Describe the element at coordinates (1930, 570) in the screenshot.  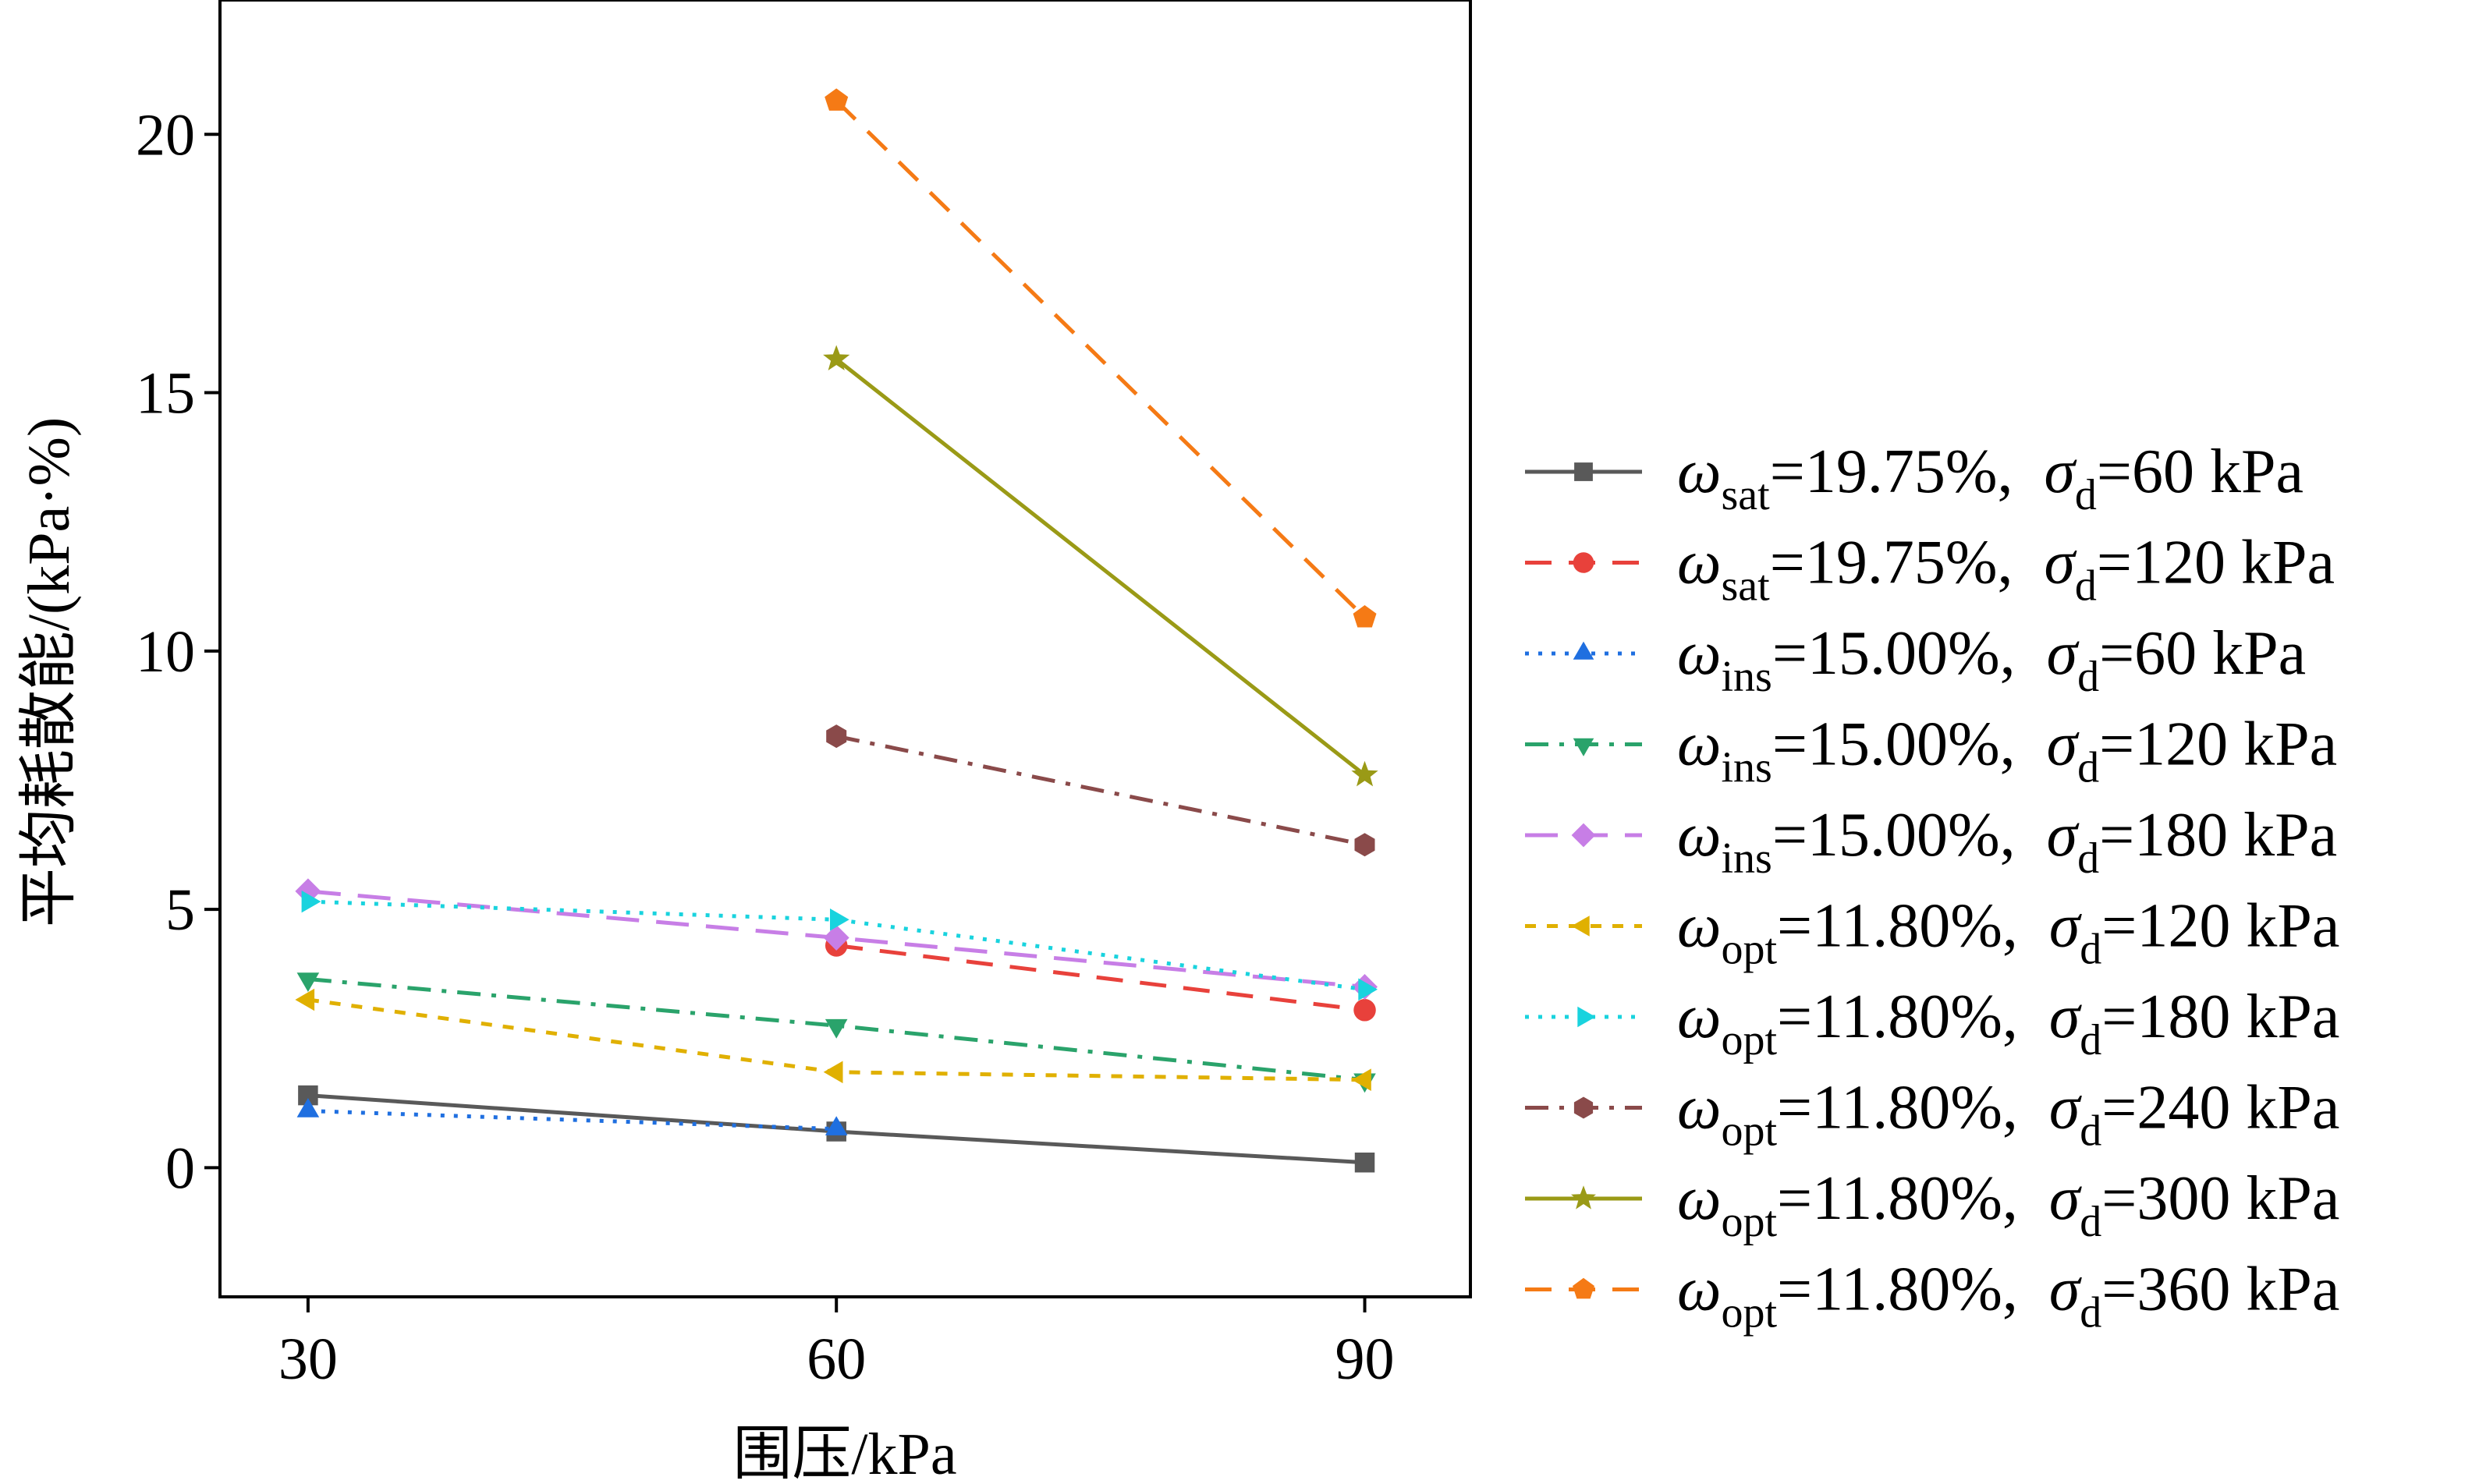
I see `legend-item: ωsat=19.75%, σd=120 kPa` at that location.